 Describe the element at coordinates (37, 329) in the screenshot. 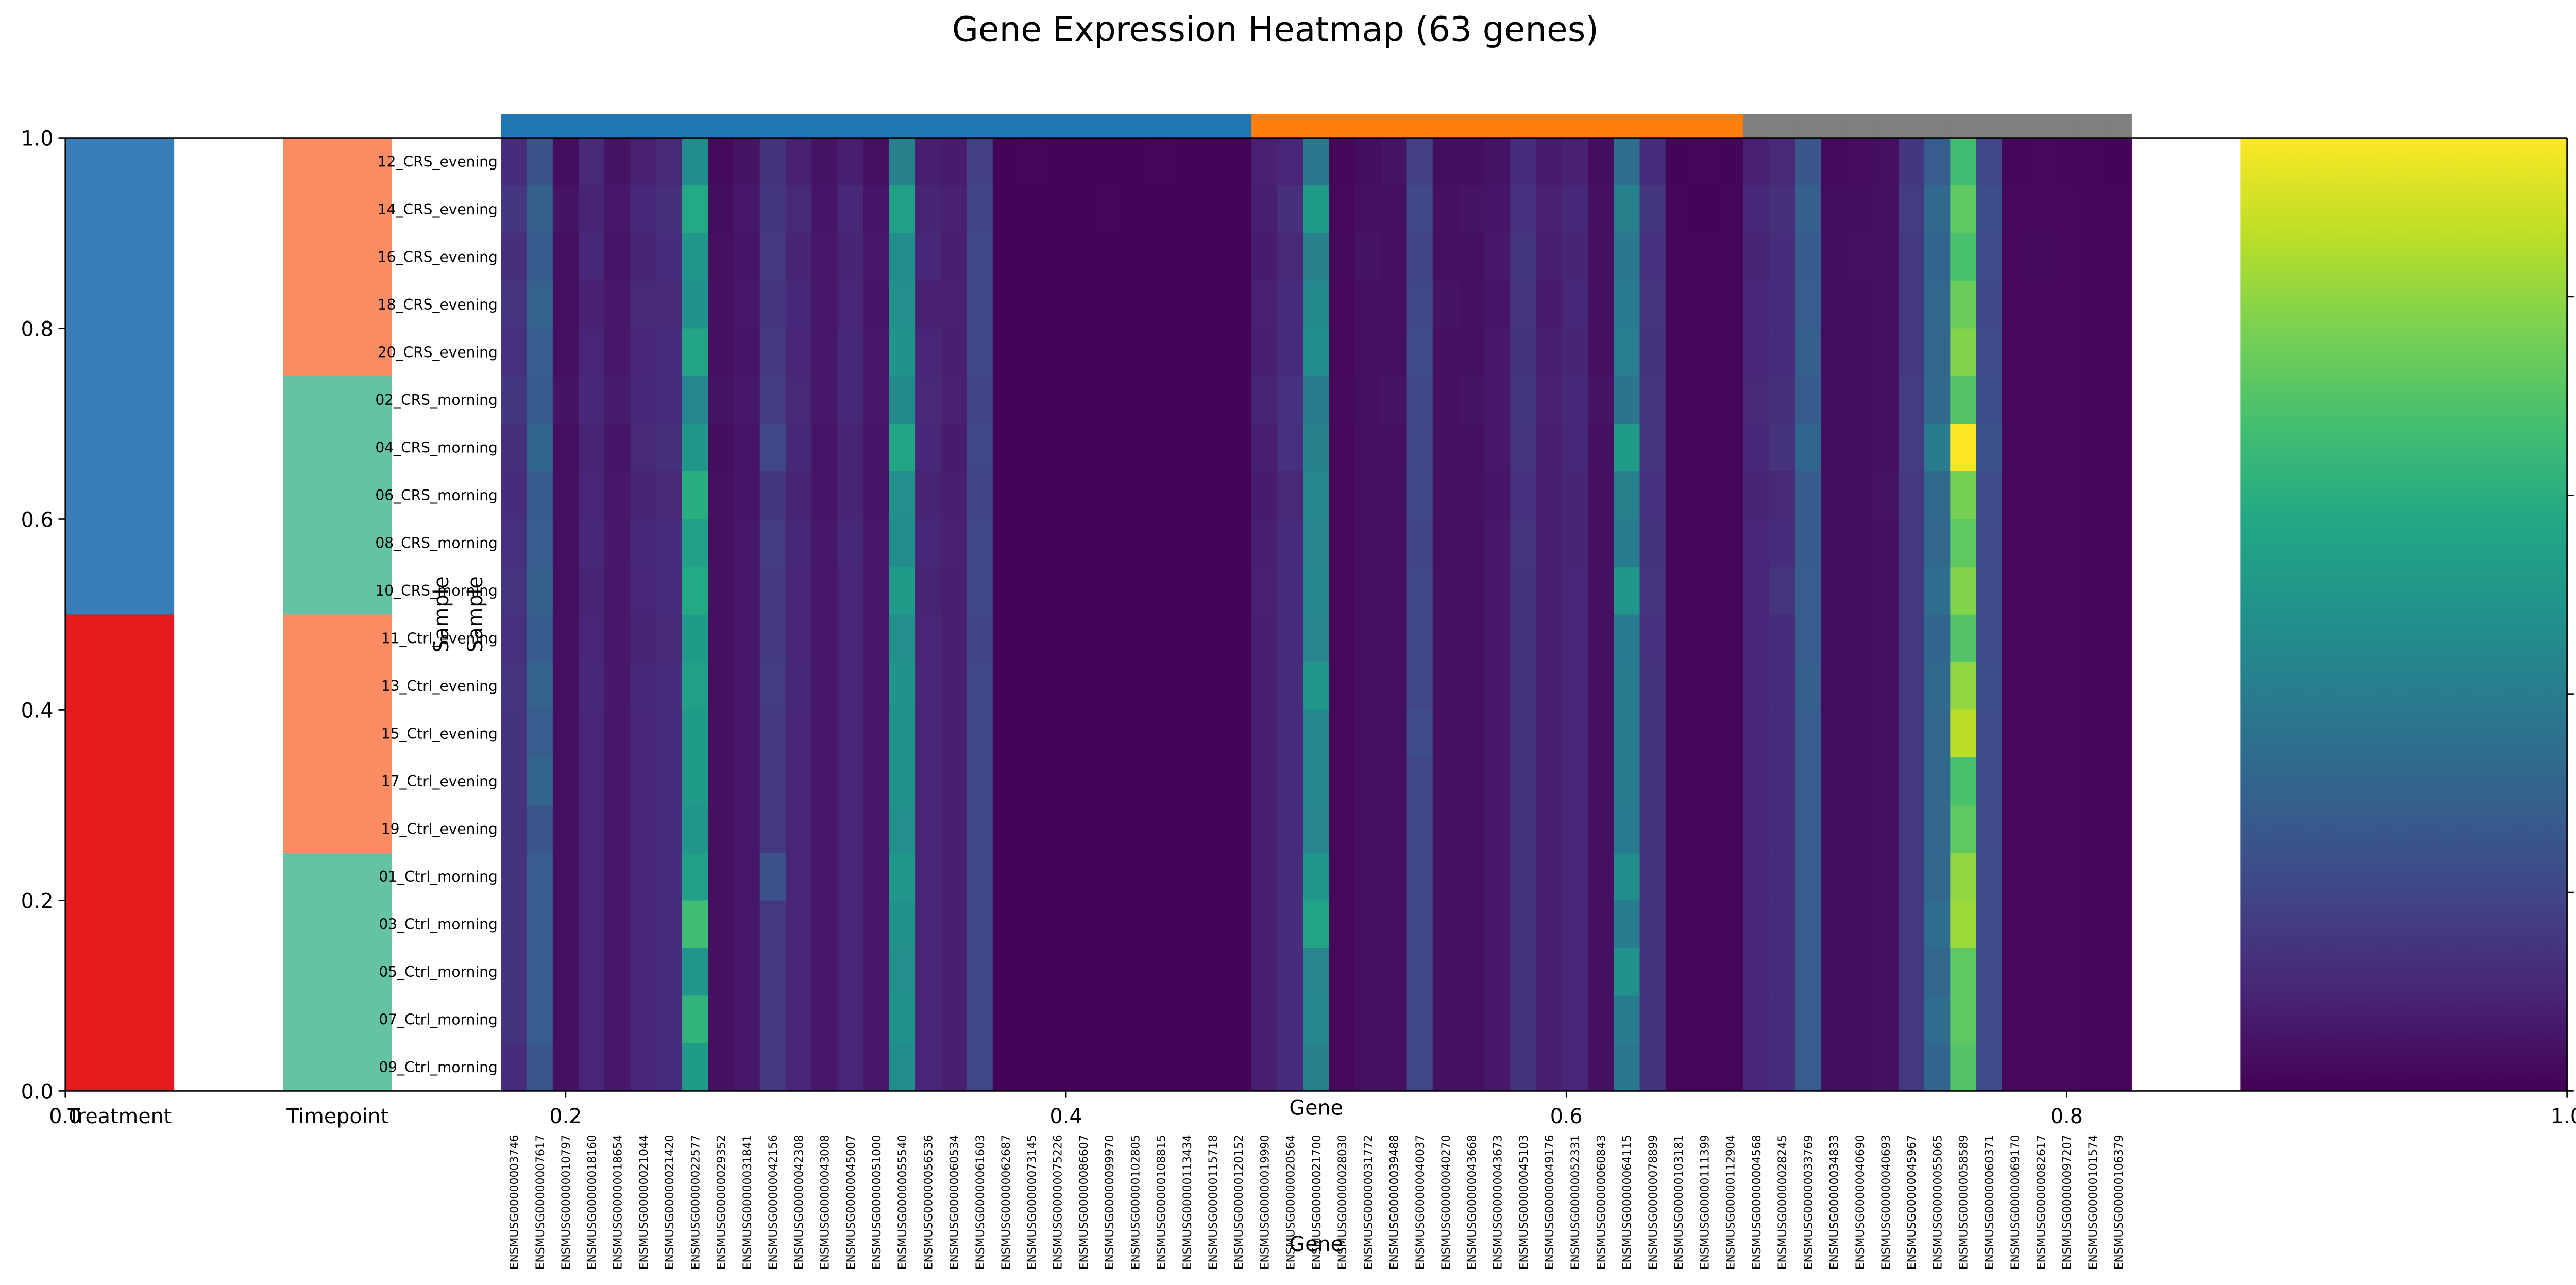

I see `y-tick-label: 0.8` at that location.